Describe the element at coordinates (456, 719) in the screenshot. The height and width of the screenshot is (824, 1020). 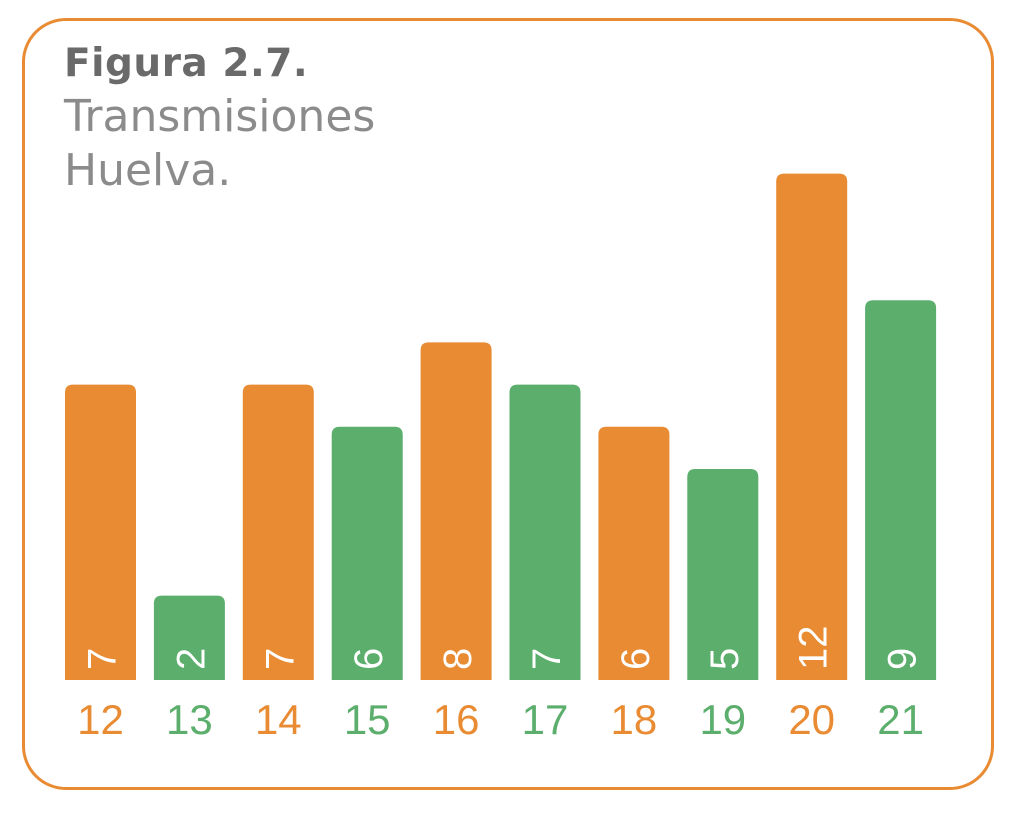
I see `x-tick-label: 16` at that location.